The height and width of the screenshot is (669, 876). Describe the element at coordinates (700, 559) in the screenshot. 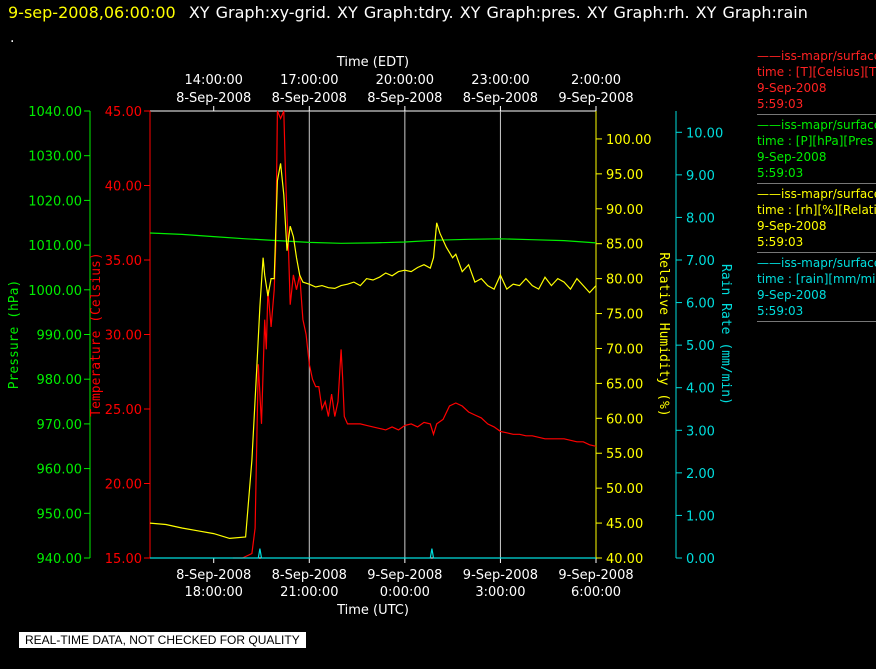

I see `rain-tick-label: 0.00` at that location.